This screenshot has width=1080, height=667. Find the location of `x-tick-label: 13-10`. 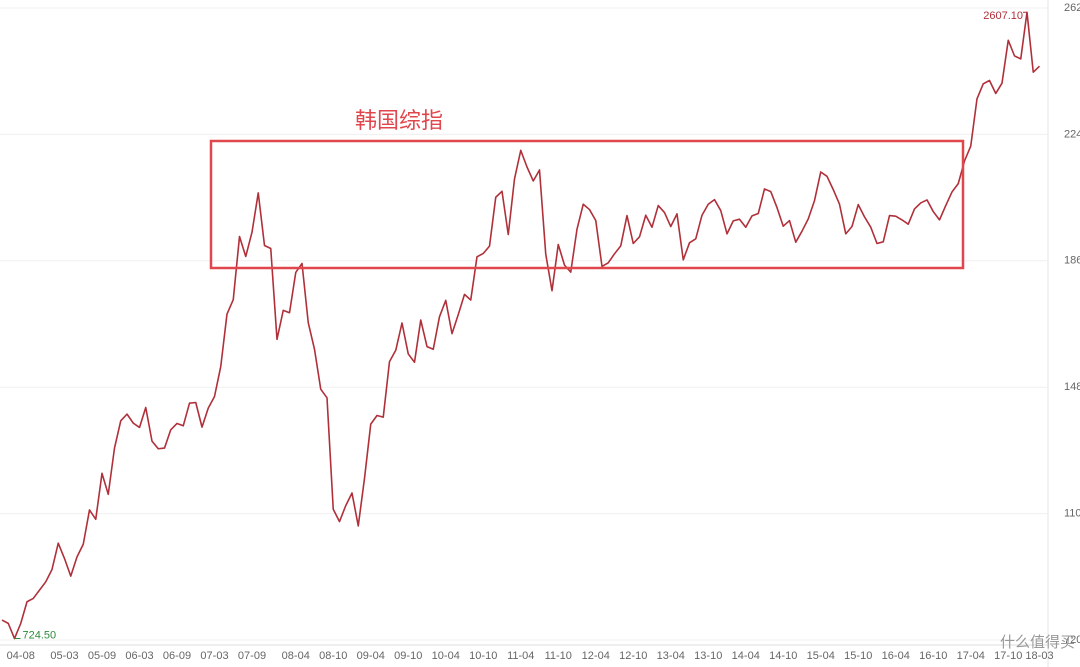

x-tick-label: 13-10 is located at coordinates (708, 656).